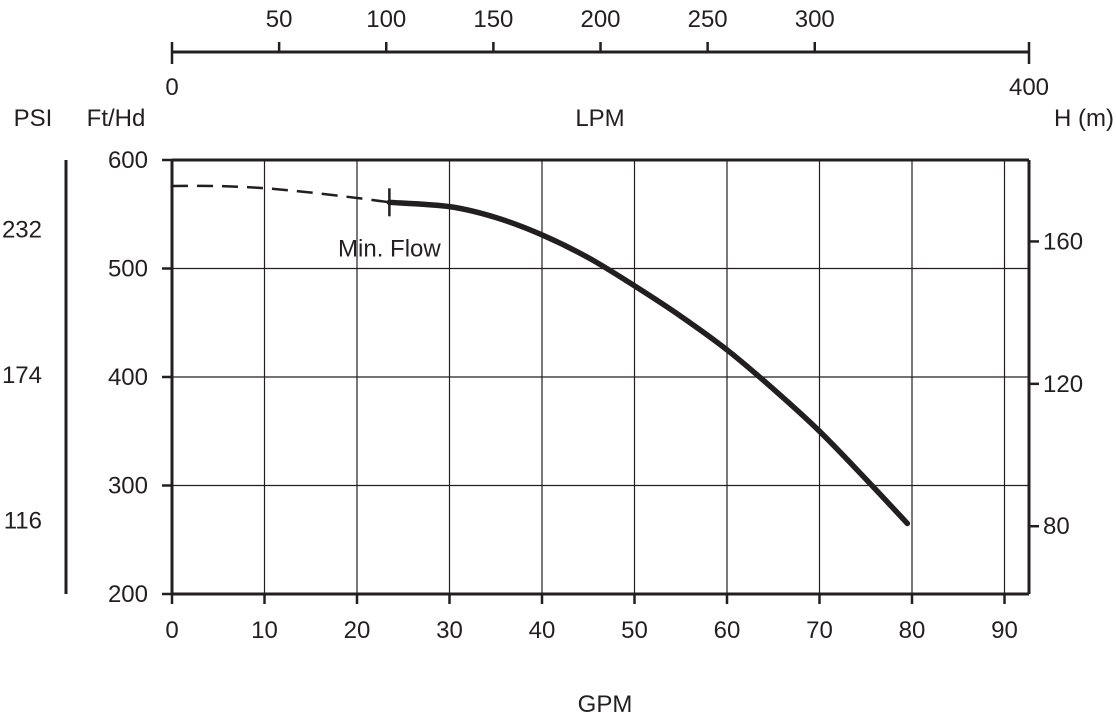 This screenshot has height=722, width=1116. Describe the element at coordinates (22, 230) in the screenshot. I see `psi-tick-label-232: 232` at that location.